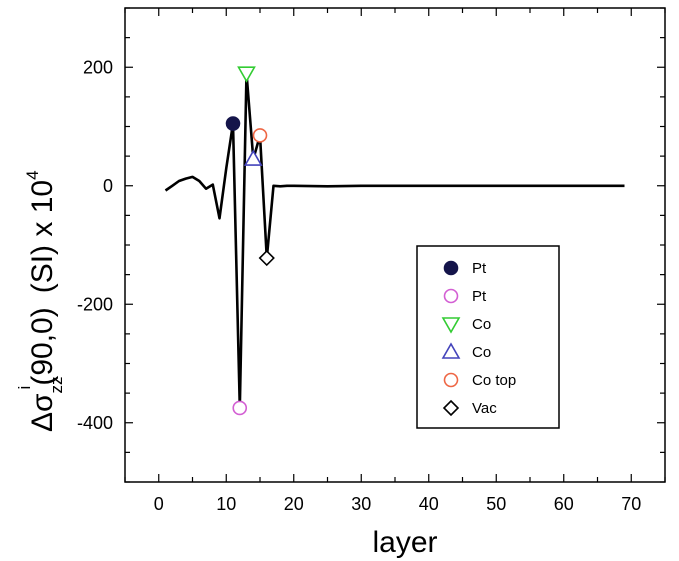  Describe the element at coordinates (564, 504) in the screenshot. I see `x-tick-label: 60` at that location.